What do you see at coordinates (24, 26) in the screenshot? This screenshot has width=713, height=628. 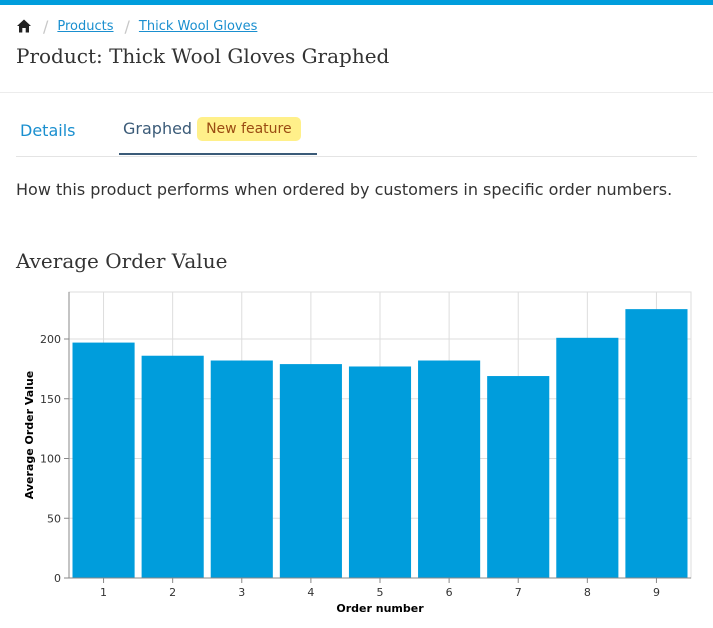 I see `home-icon` at bounding box center [24, 26].